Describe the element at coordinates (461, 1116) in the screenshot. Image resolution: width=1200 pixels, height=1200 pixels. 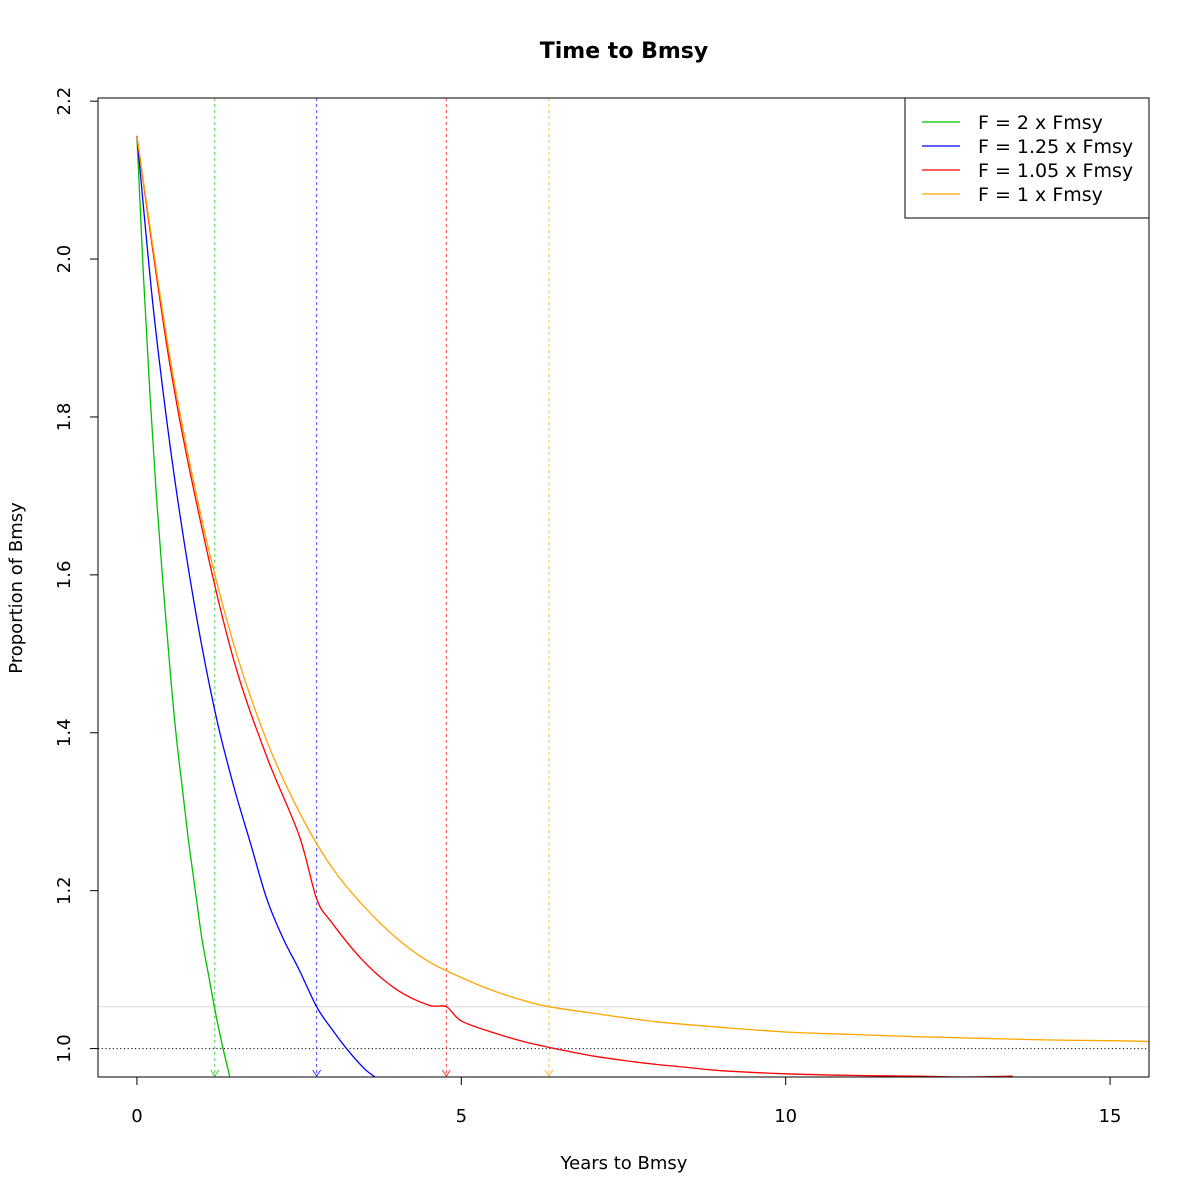
I see `x-tick-label: 5` at that location.